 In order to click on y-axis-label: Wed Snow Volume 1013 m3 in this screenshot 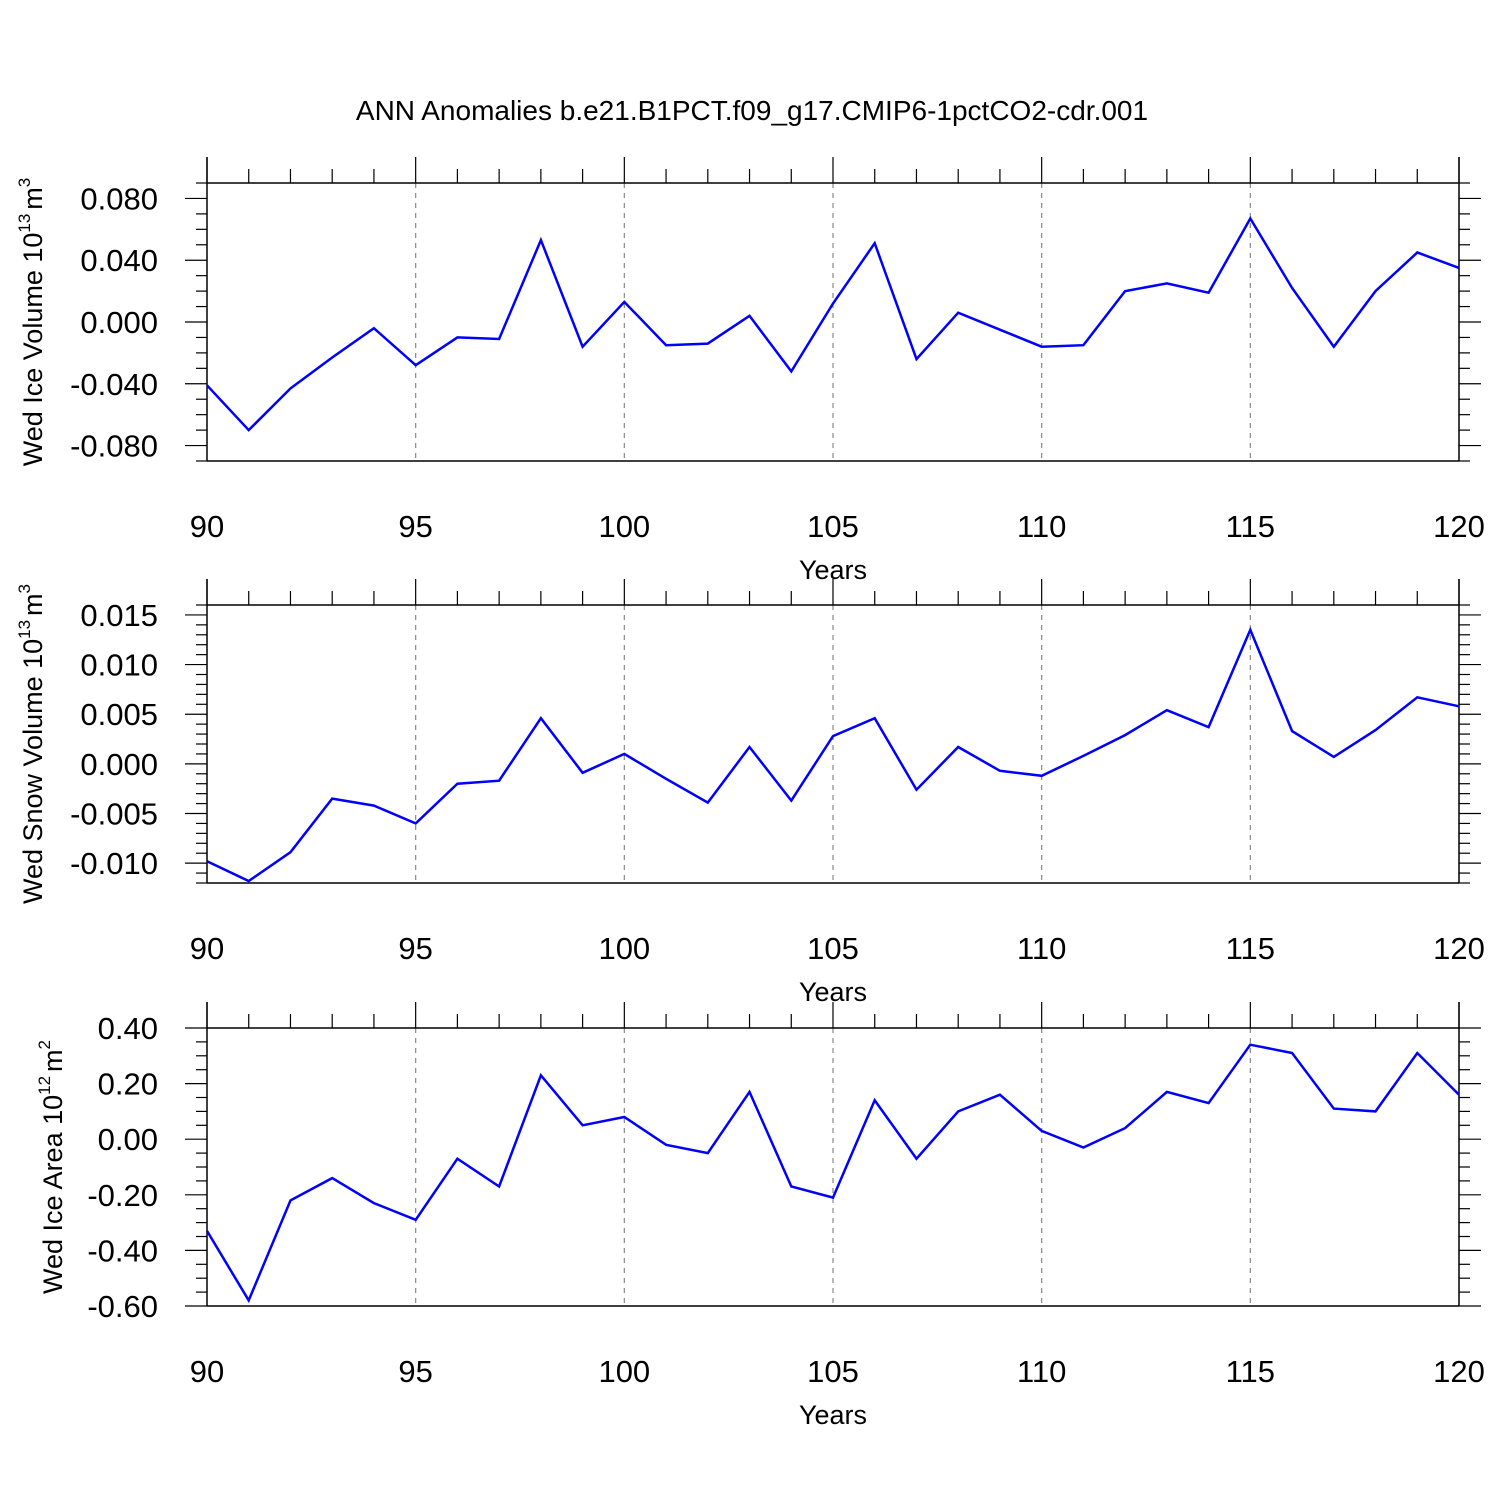, I will do `click(31, 744)`.